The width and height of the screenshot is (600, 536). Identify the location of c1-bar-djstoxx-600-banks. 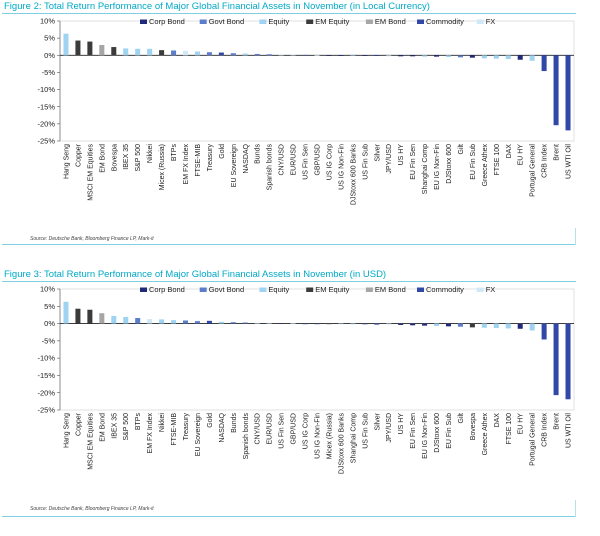
(341, 324).